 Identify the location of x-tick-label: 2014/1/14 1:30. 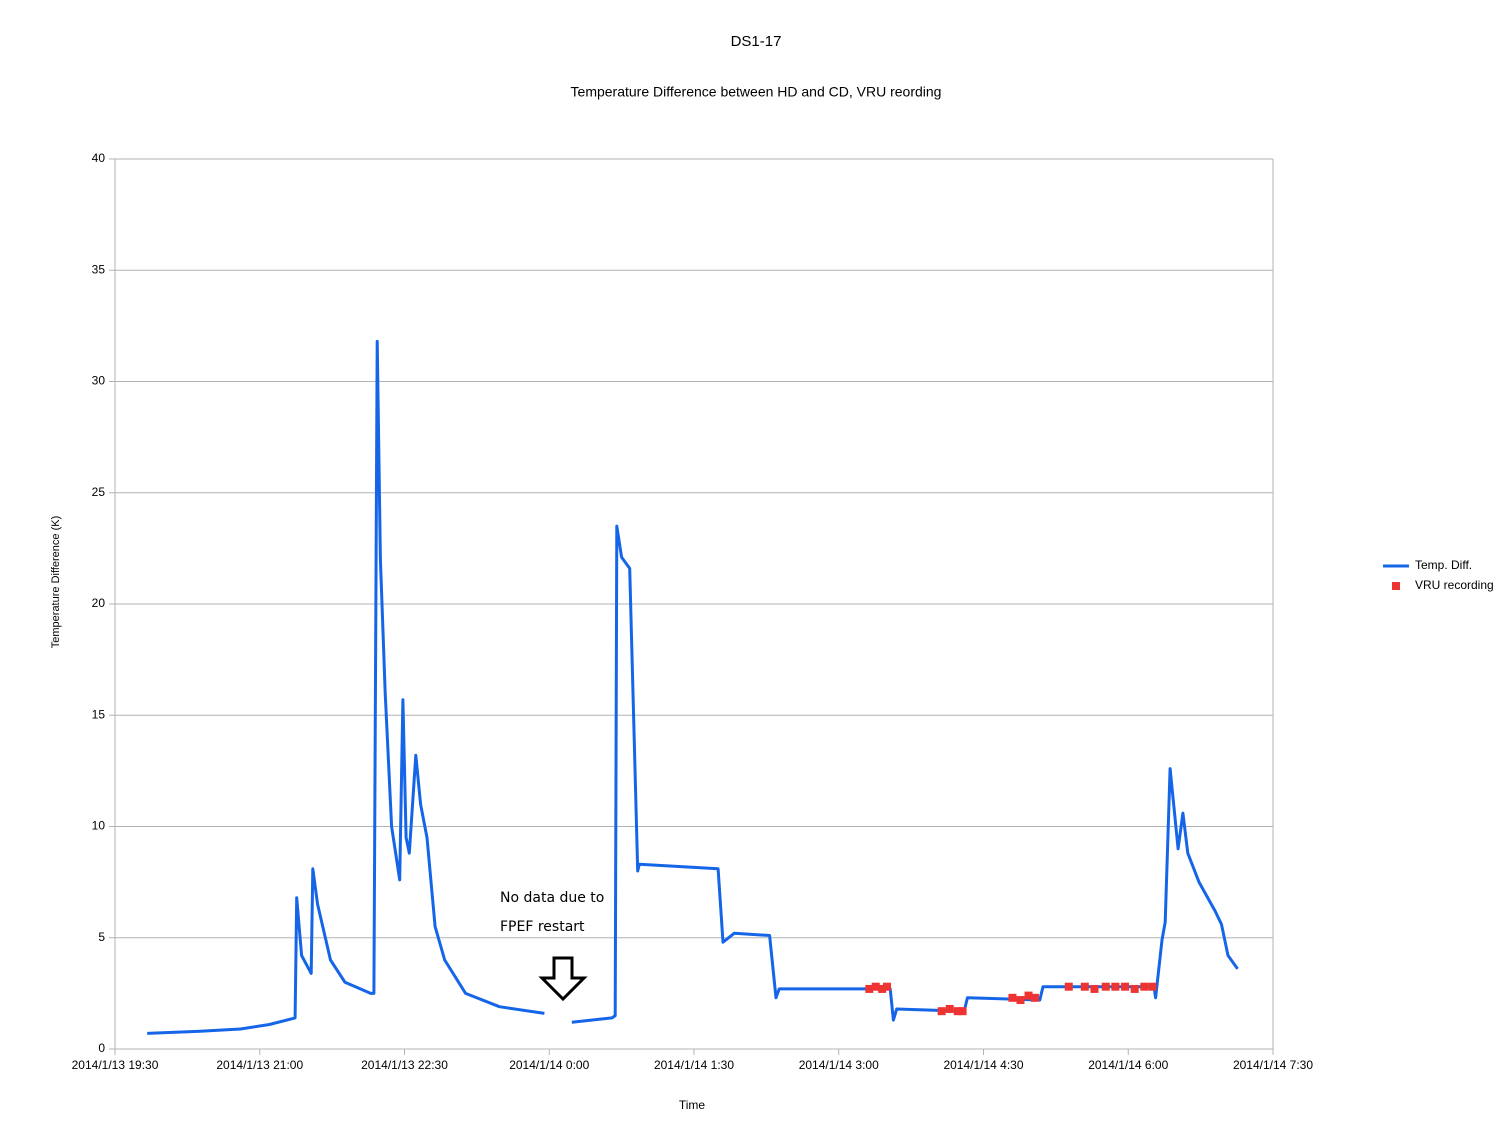
(694, 1065).